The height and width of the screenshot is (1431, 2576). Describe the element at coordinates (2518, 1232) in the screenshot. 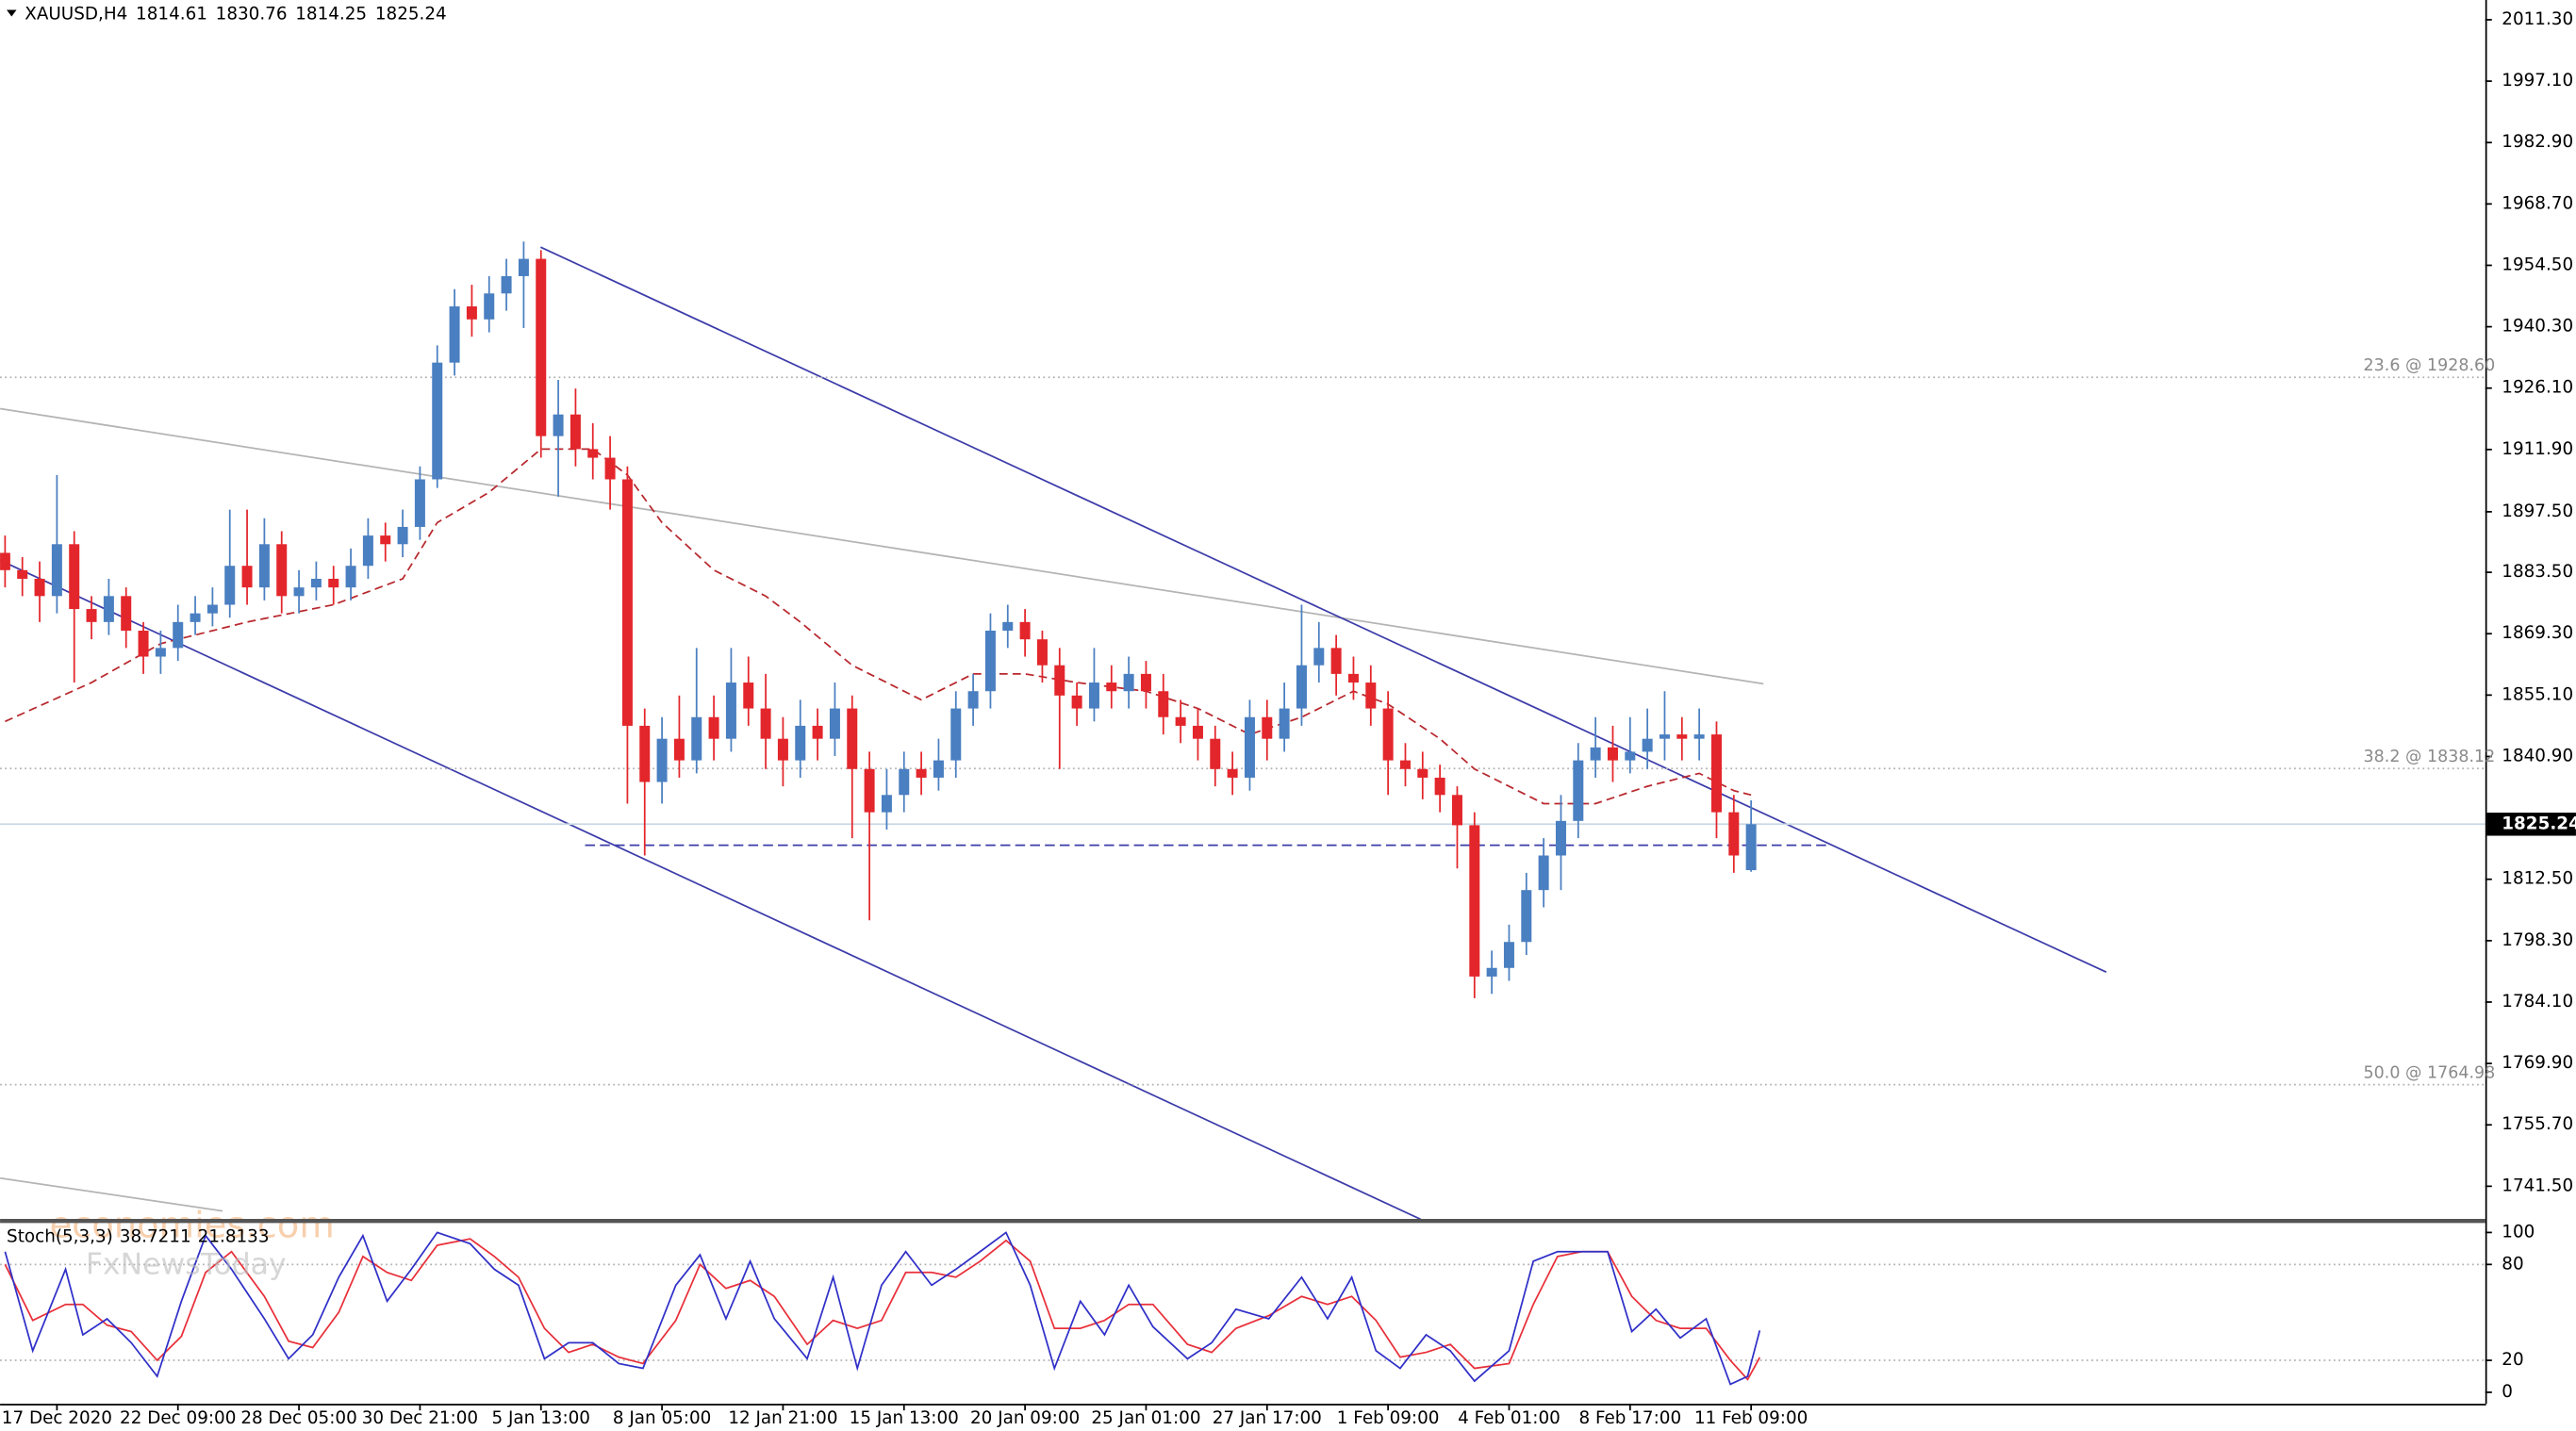

I see `stoch-y-label: 100` at that location.